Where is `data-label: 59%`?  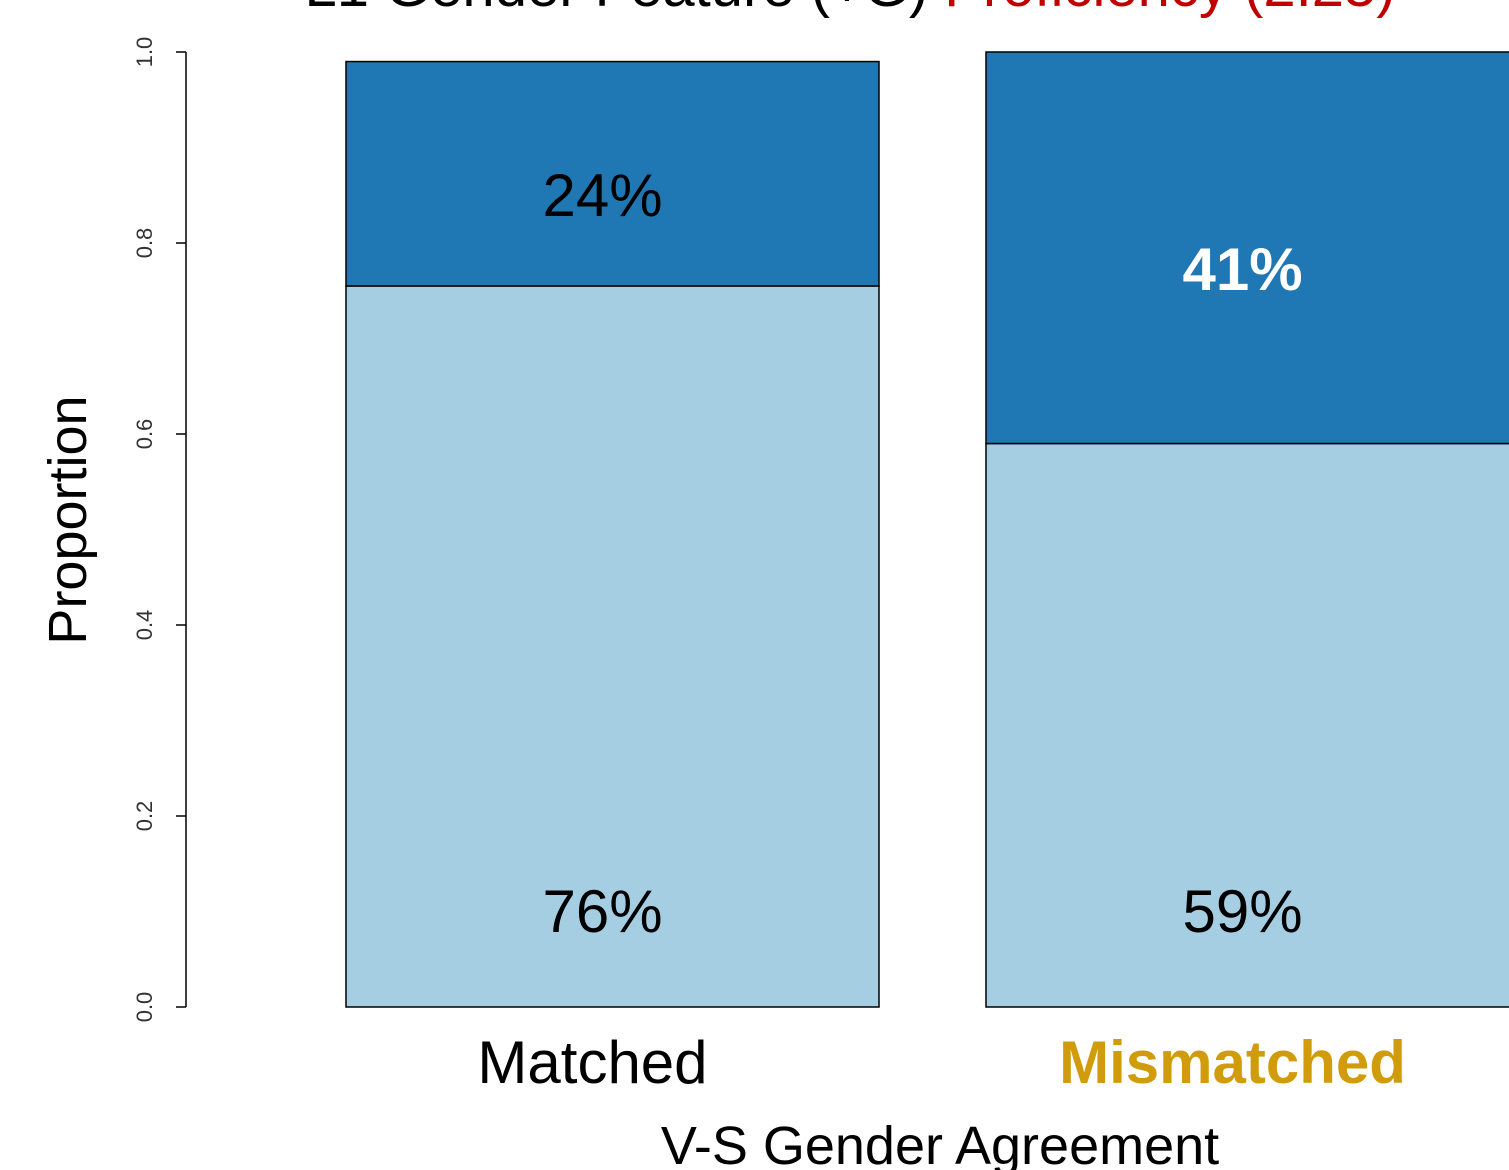 data-label: 59% is located at coordinates (1242, 911).